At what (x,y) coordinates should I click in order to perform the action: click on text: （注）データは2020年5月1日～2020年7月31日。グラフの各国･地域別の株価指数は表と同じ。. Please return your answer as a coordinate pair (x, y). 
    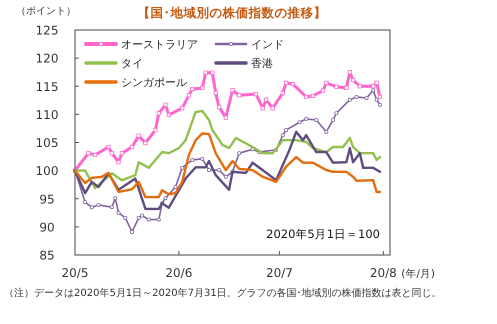
    Looking at the image, I should click on (223, 293).